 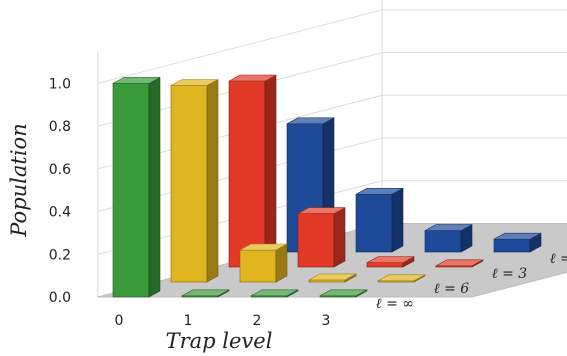 What do you see at coordinates (395, 304) in the screenshot?
I see `series-label: ℓ = ∞` at bounding box center [395, 304].